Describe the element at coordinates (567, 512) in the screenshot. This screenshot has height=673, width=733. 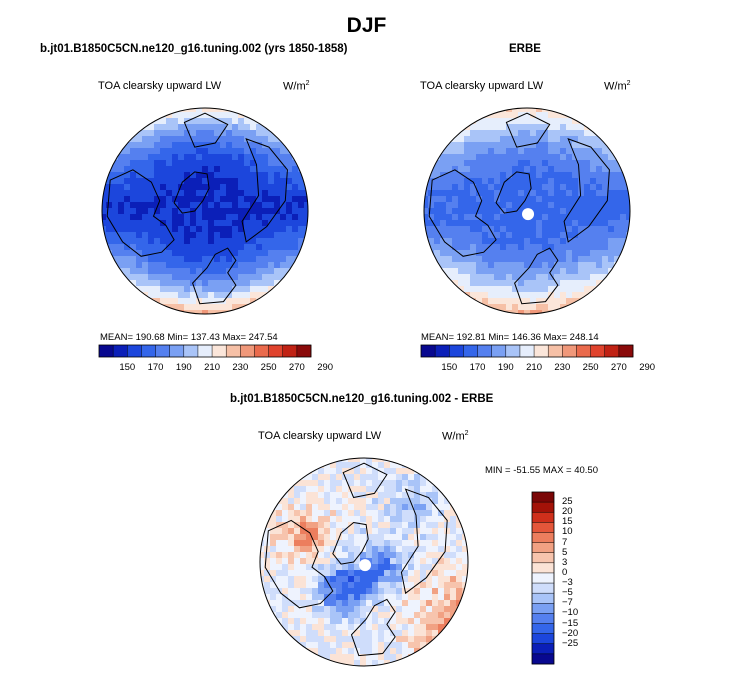
I see `diff-colorbar-label: 20` at that location.